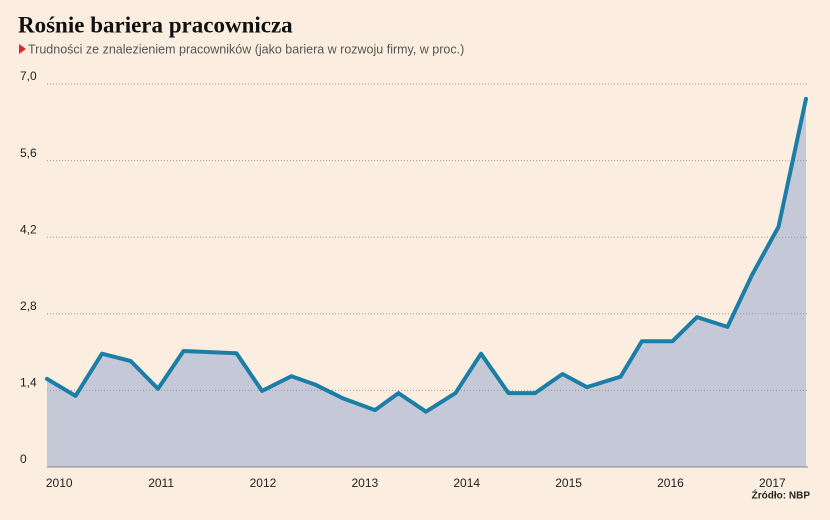 This screenshot has width=830, height=520. Describe the element at coordinates (155, 24) in the screenshot. I see `chart-title: Rośnie bariera pracownicza` at that location.